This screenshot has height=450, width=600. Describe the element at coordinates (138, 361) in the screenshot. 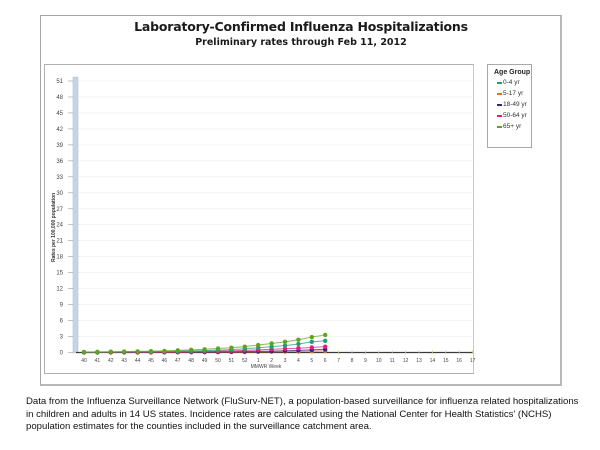

I see `x-tick-label: 44` at that location.